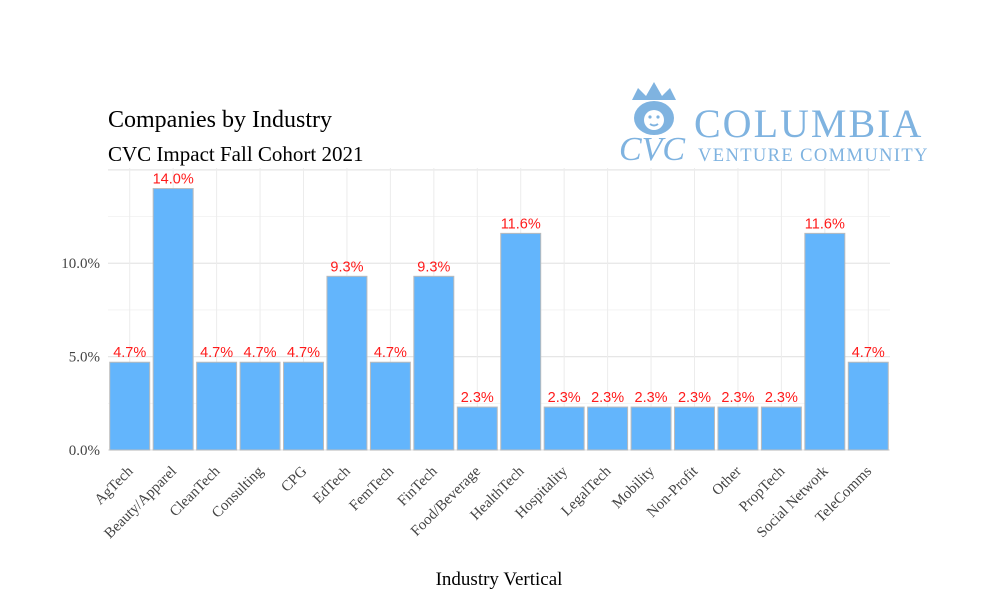  I want to click on y-tick-label: 5.0%, so click(84, 358).